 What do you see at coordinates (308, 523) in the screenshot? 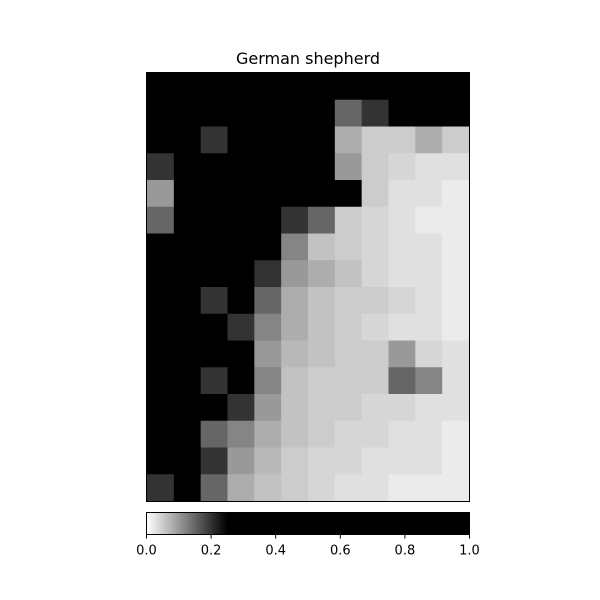
I see `colorbar` at bounding box center [308, 523].